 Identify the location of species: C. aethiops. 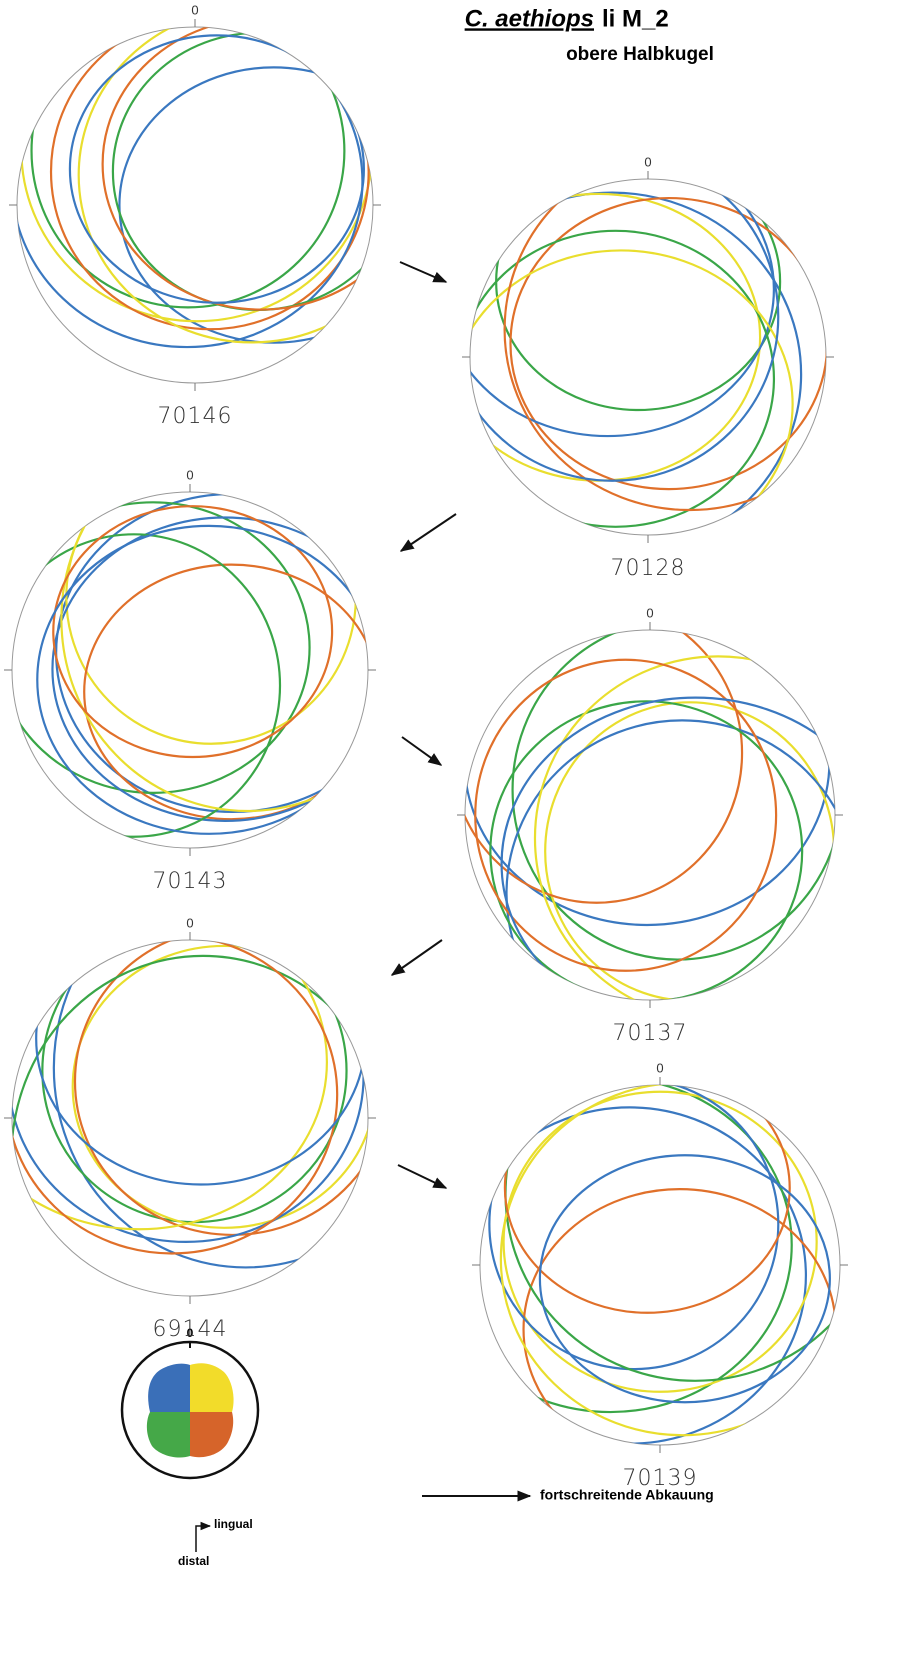
(529, 18).